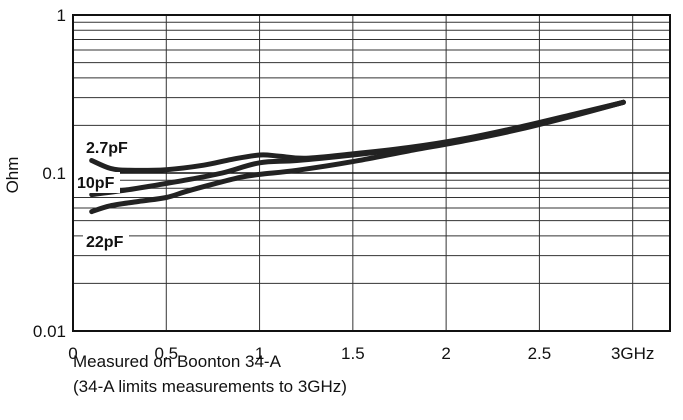 This screenshot has width=683, height=420. What do you see at coordinates (166, 353) in the screenshot?
I see `x-tick-label: 0.5` at bounding box center [166, 353].